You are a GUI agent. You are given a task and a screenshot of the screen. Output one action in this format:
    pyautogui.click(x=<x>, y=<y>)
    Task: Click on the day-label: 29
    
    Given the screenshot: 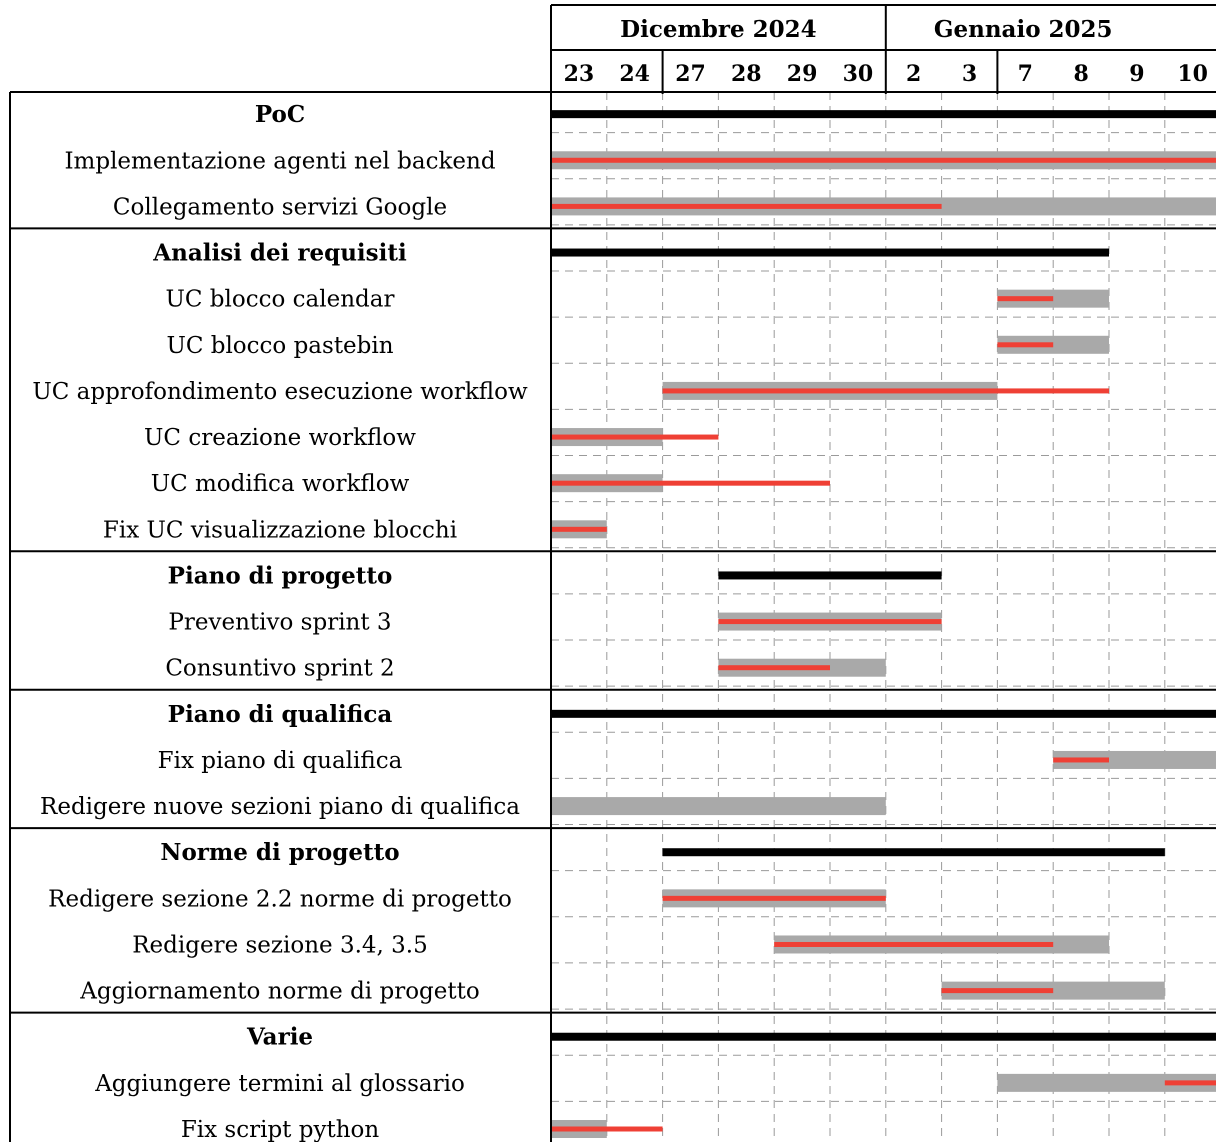 What is the action you would take?
    pyautogui.click(x=802, y=74)
    